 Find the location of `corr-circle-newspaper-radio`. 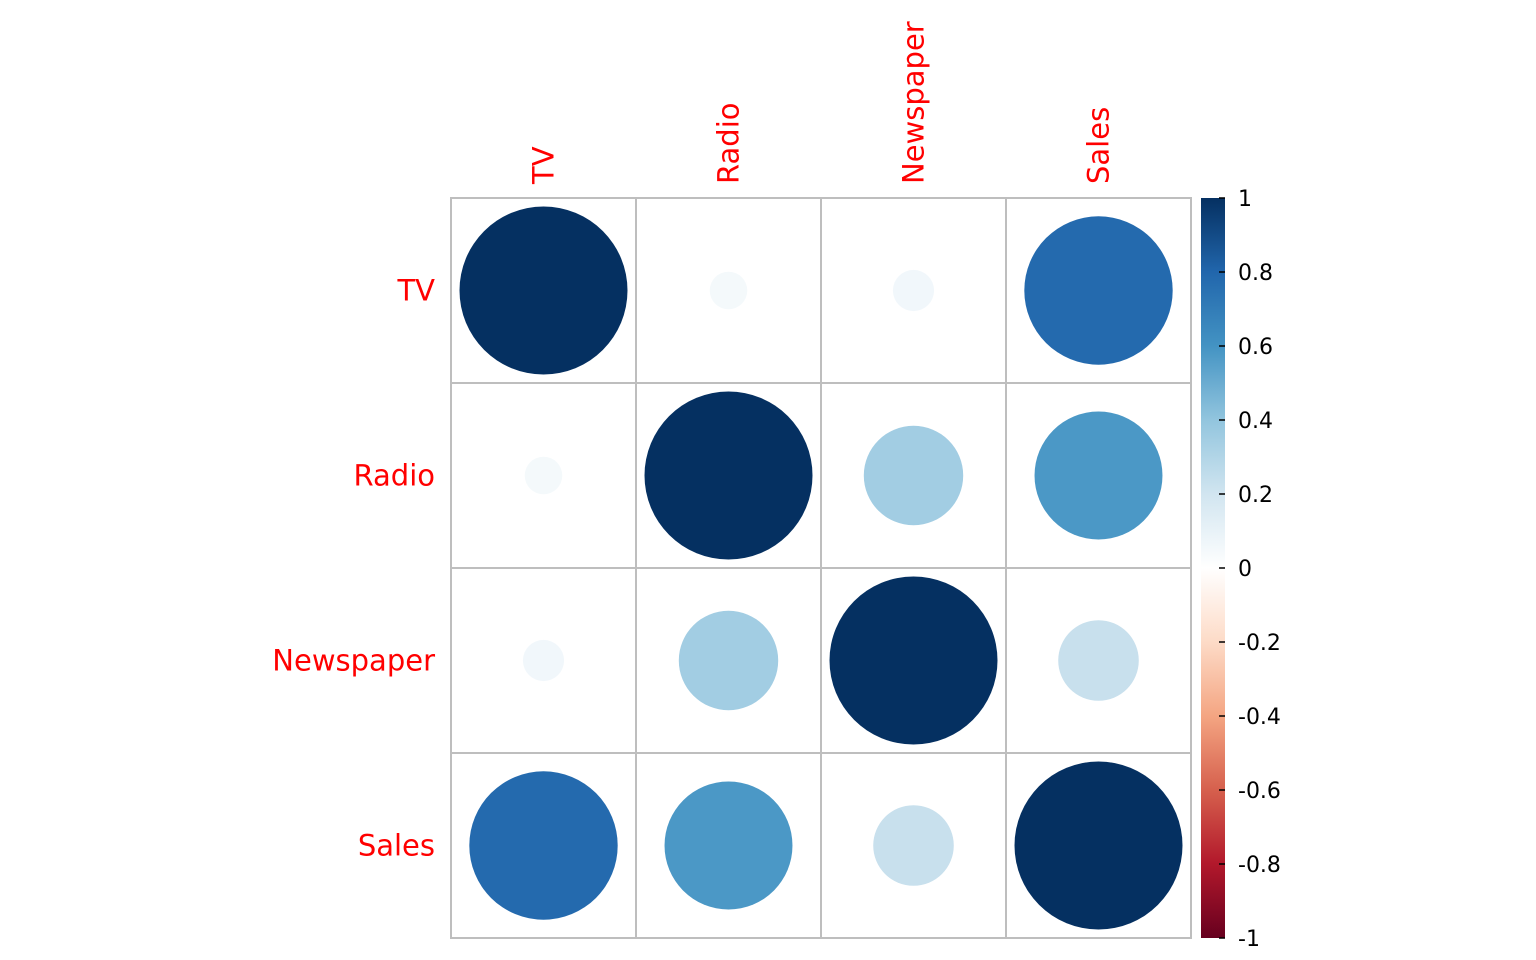

corr-circle-newspaper-radio is located at coordinates (728, 660).